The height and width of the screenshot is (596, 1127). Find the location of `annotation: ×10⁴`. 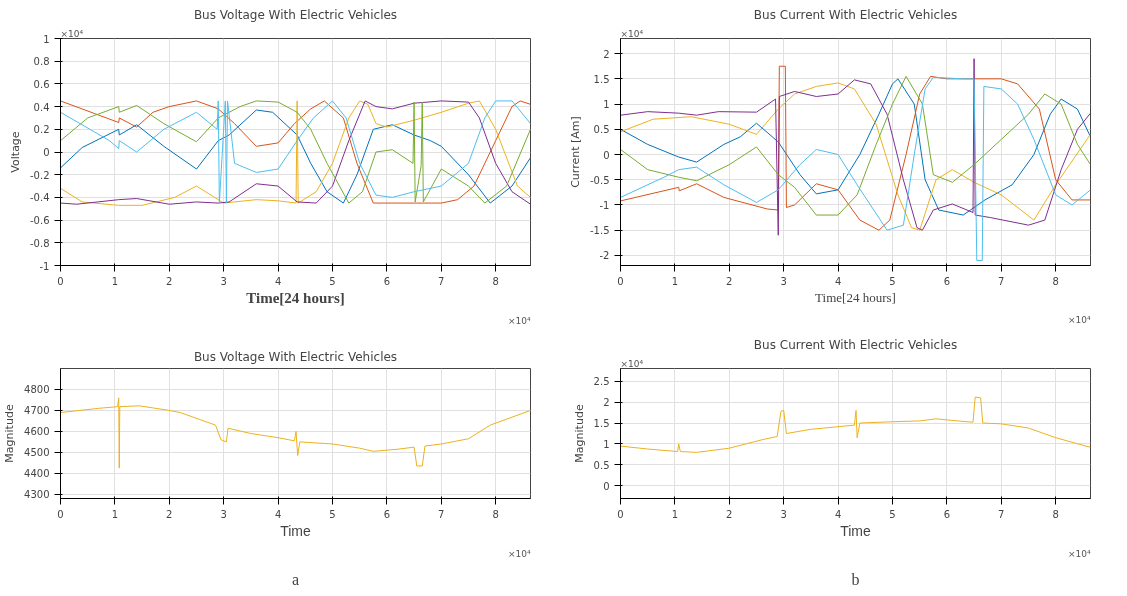

annotation: ×10⁴ is located at coordinates (632, 33).